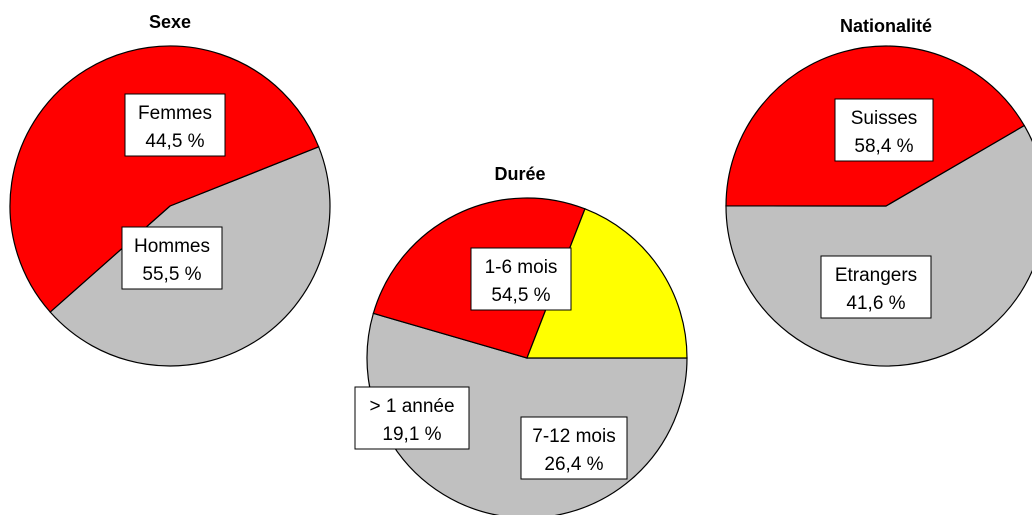 The height and width of the screenshot is (515, 1032). Describe the element at coordinates (174, 141) in the screenshot. I see `slice-label-value: 44,5 %` at that location.